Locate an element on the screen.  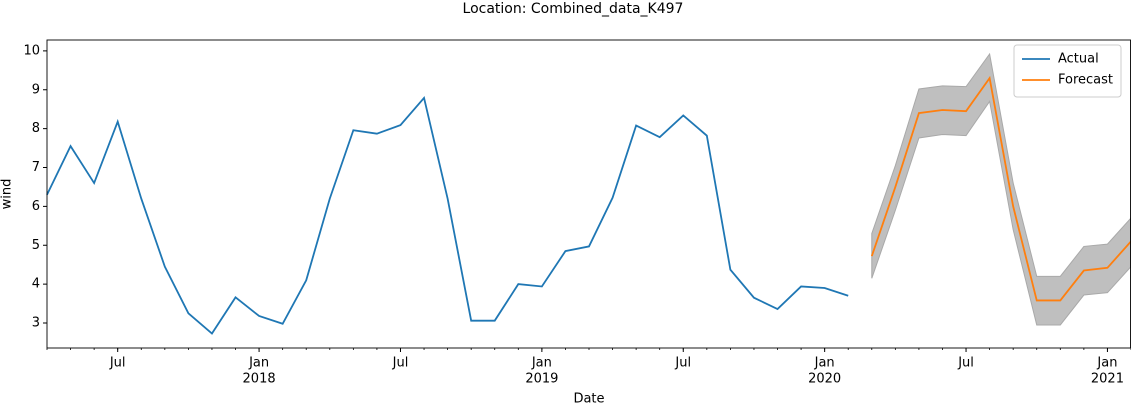
chart-title: Location: Combined_data_K497 is located at coordinates (573, 9).